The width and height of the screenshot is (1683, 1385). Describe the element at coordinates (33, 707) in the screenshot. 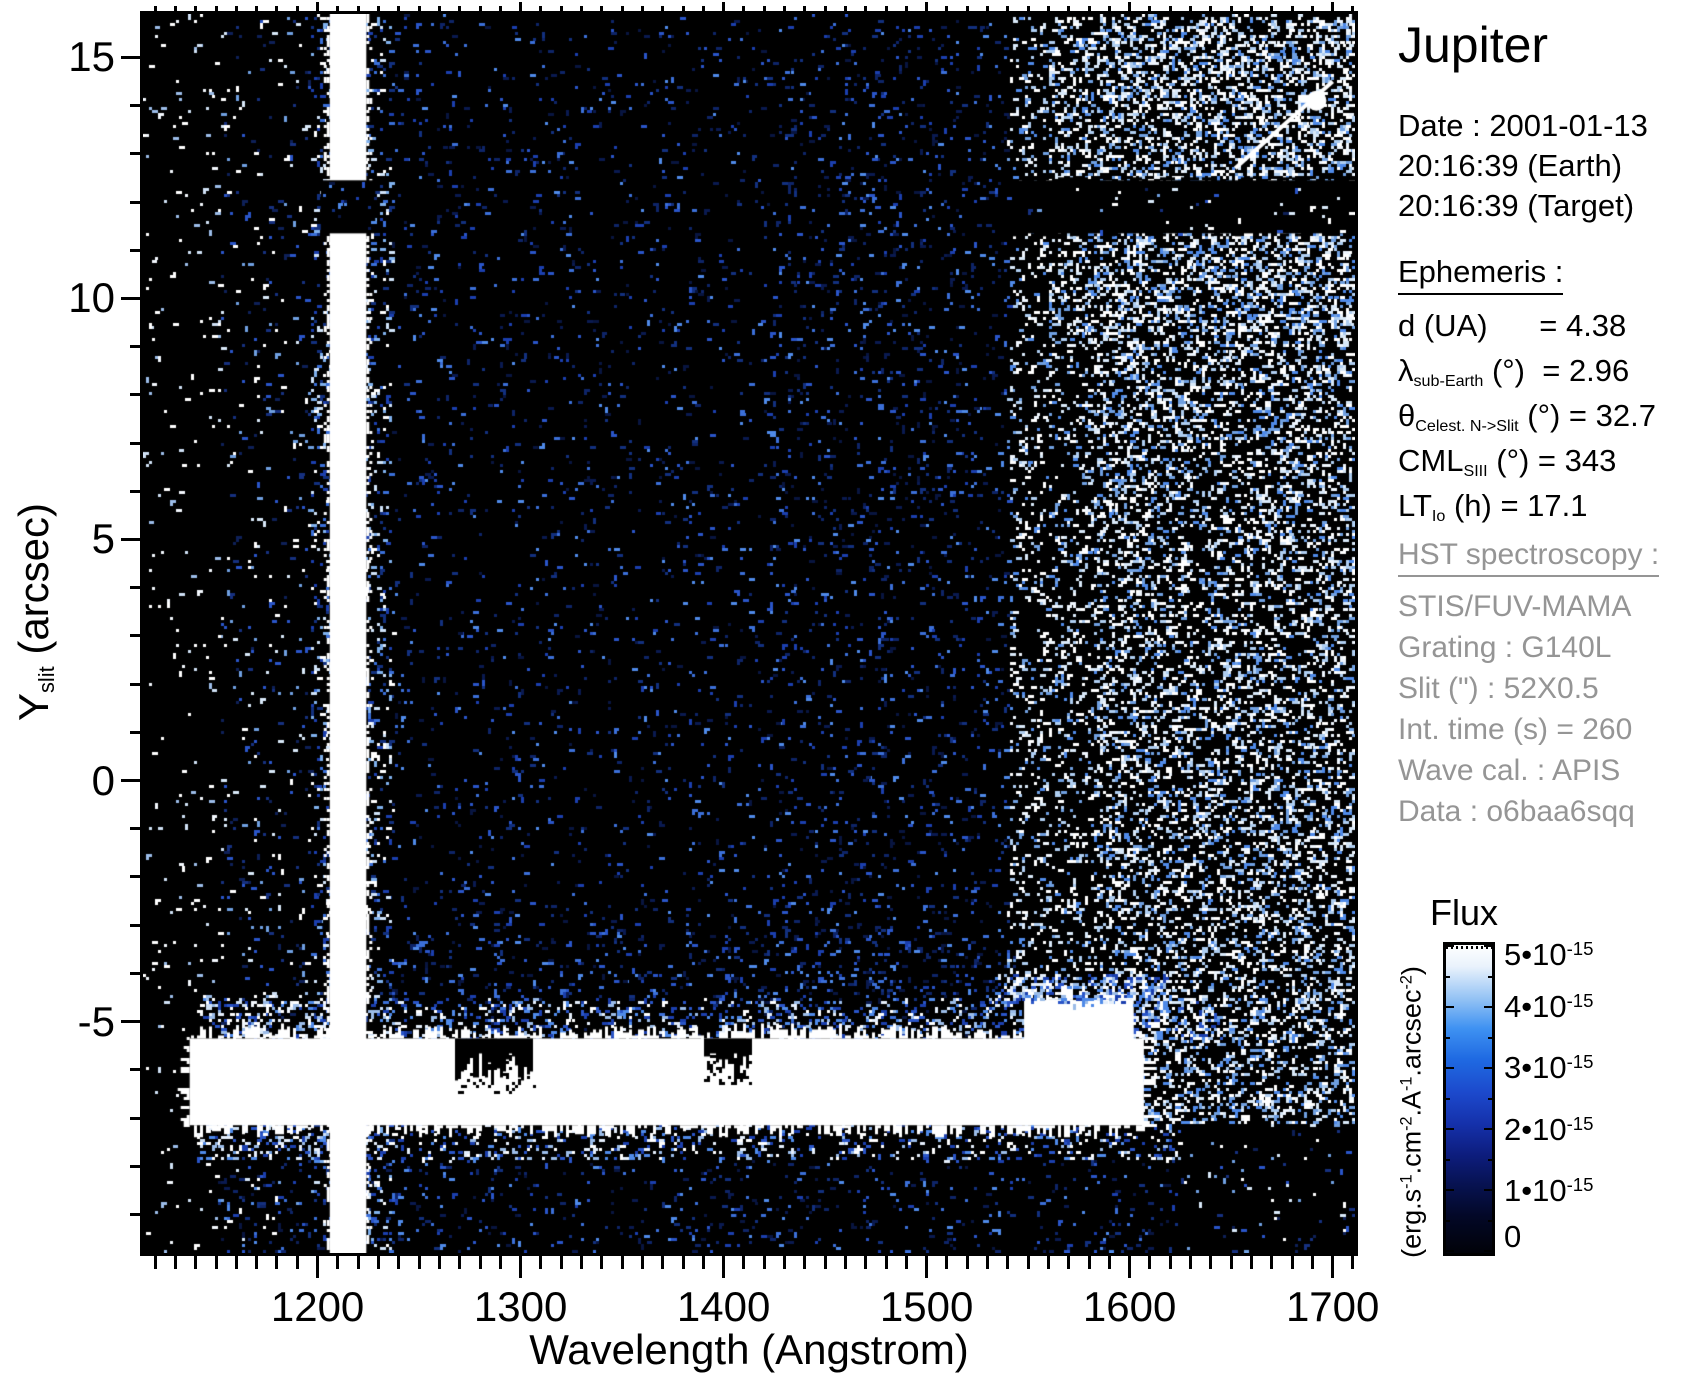

I see `y-axis-title-symbol: Y` at that location.